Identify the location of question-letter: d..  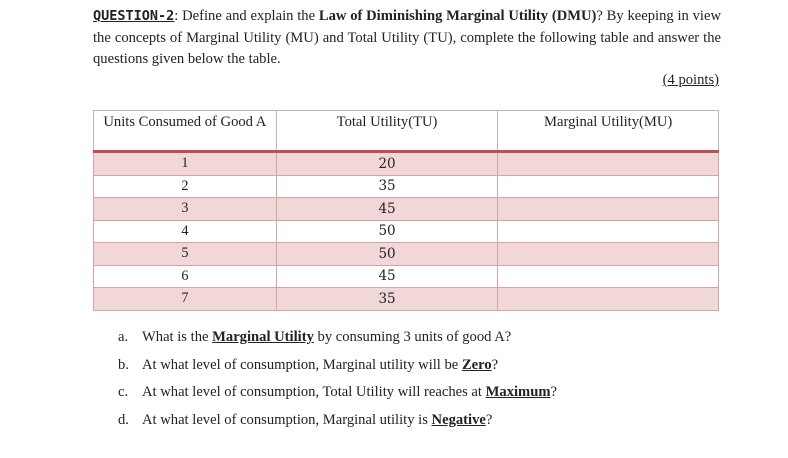
(123, 419).